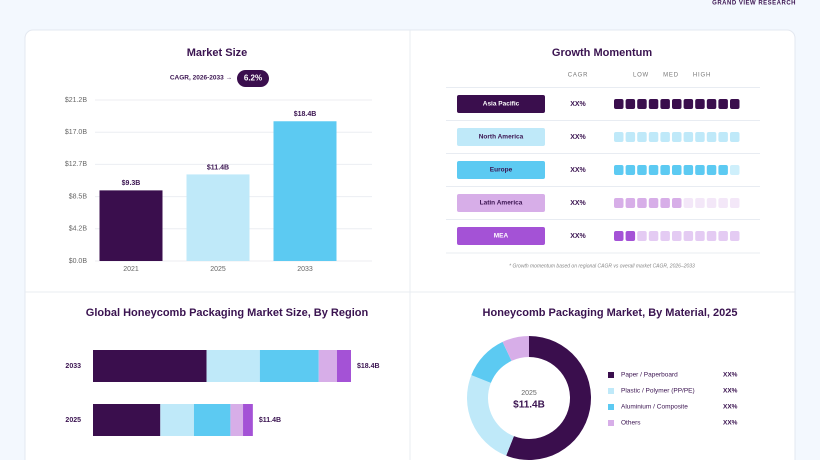 The height and width of the screenshot is (460, 820). I want to click on y-tick-label: $17.0B, so click(76, 132).